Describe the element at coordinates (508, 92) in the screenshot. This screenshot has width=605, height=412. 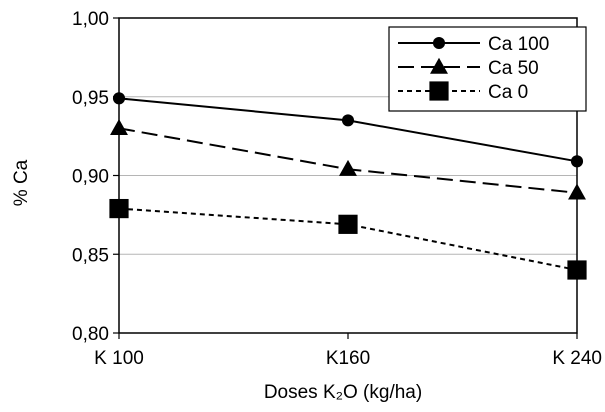
I see `legend-label: Ca 0` at that location.